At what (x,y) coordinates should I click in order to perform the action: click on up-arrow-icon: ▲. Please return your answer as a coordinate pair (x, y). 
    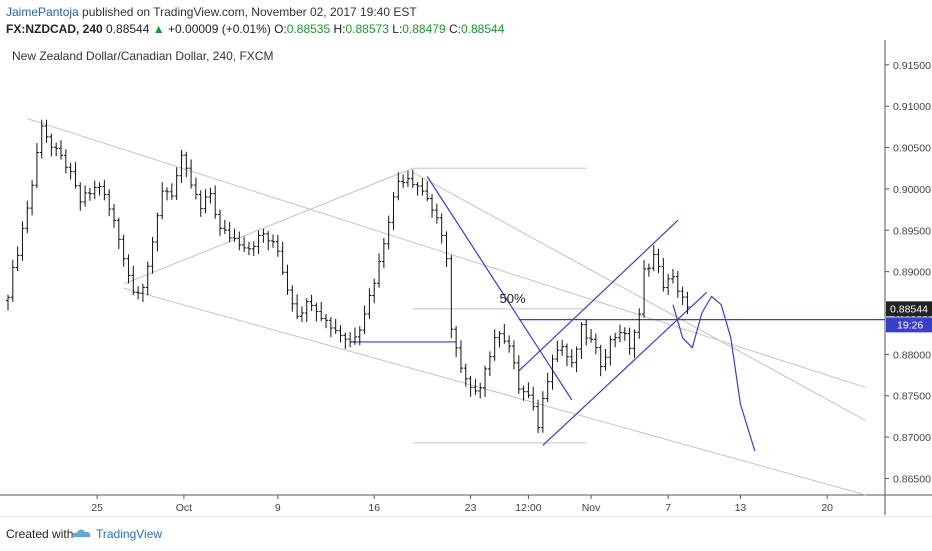
    Looking at the image, I should click on (158, 29).